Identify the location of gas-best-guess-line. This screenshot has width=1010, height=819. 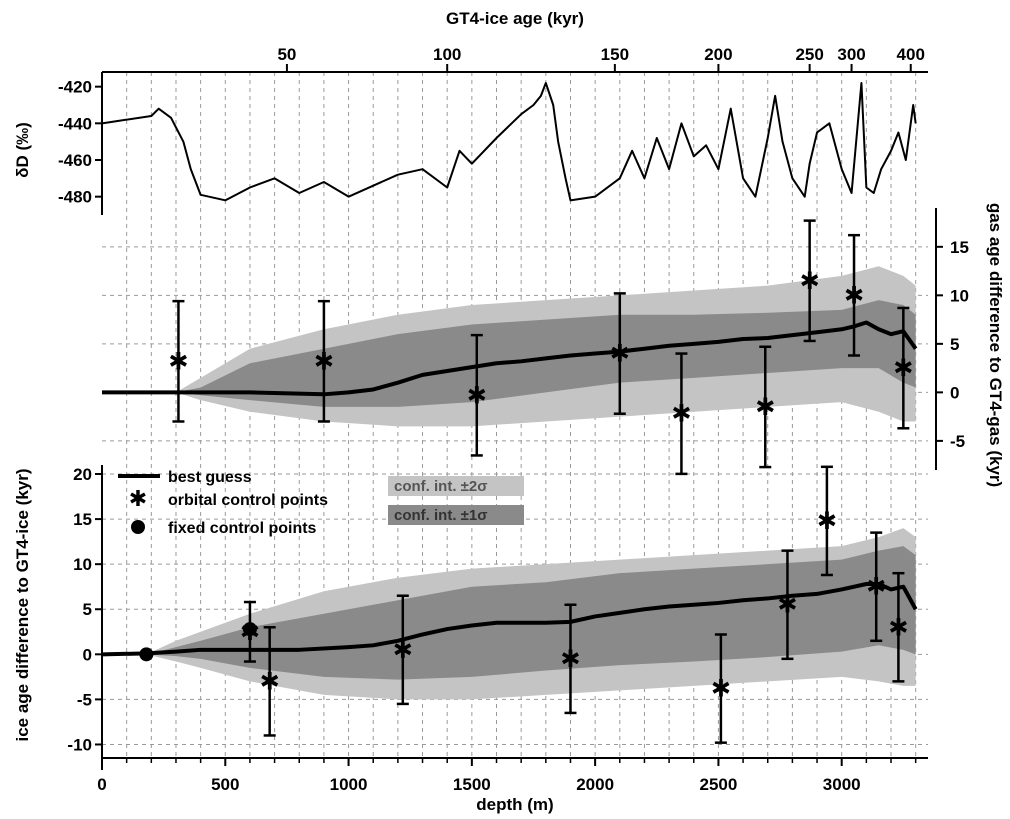
(510, 358).